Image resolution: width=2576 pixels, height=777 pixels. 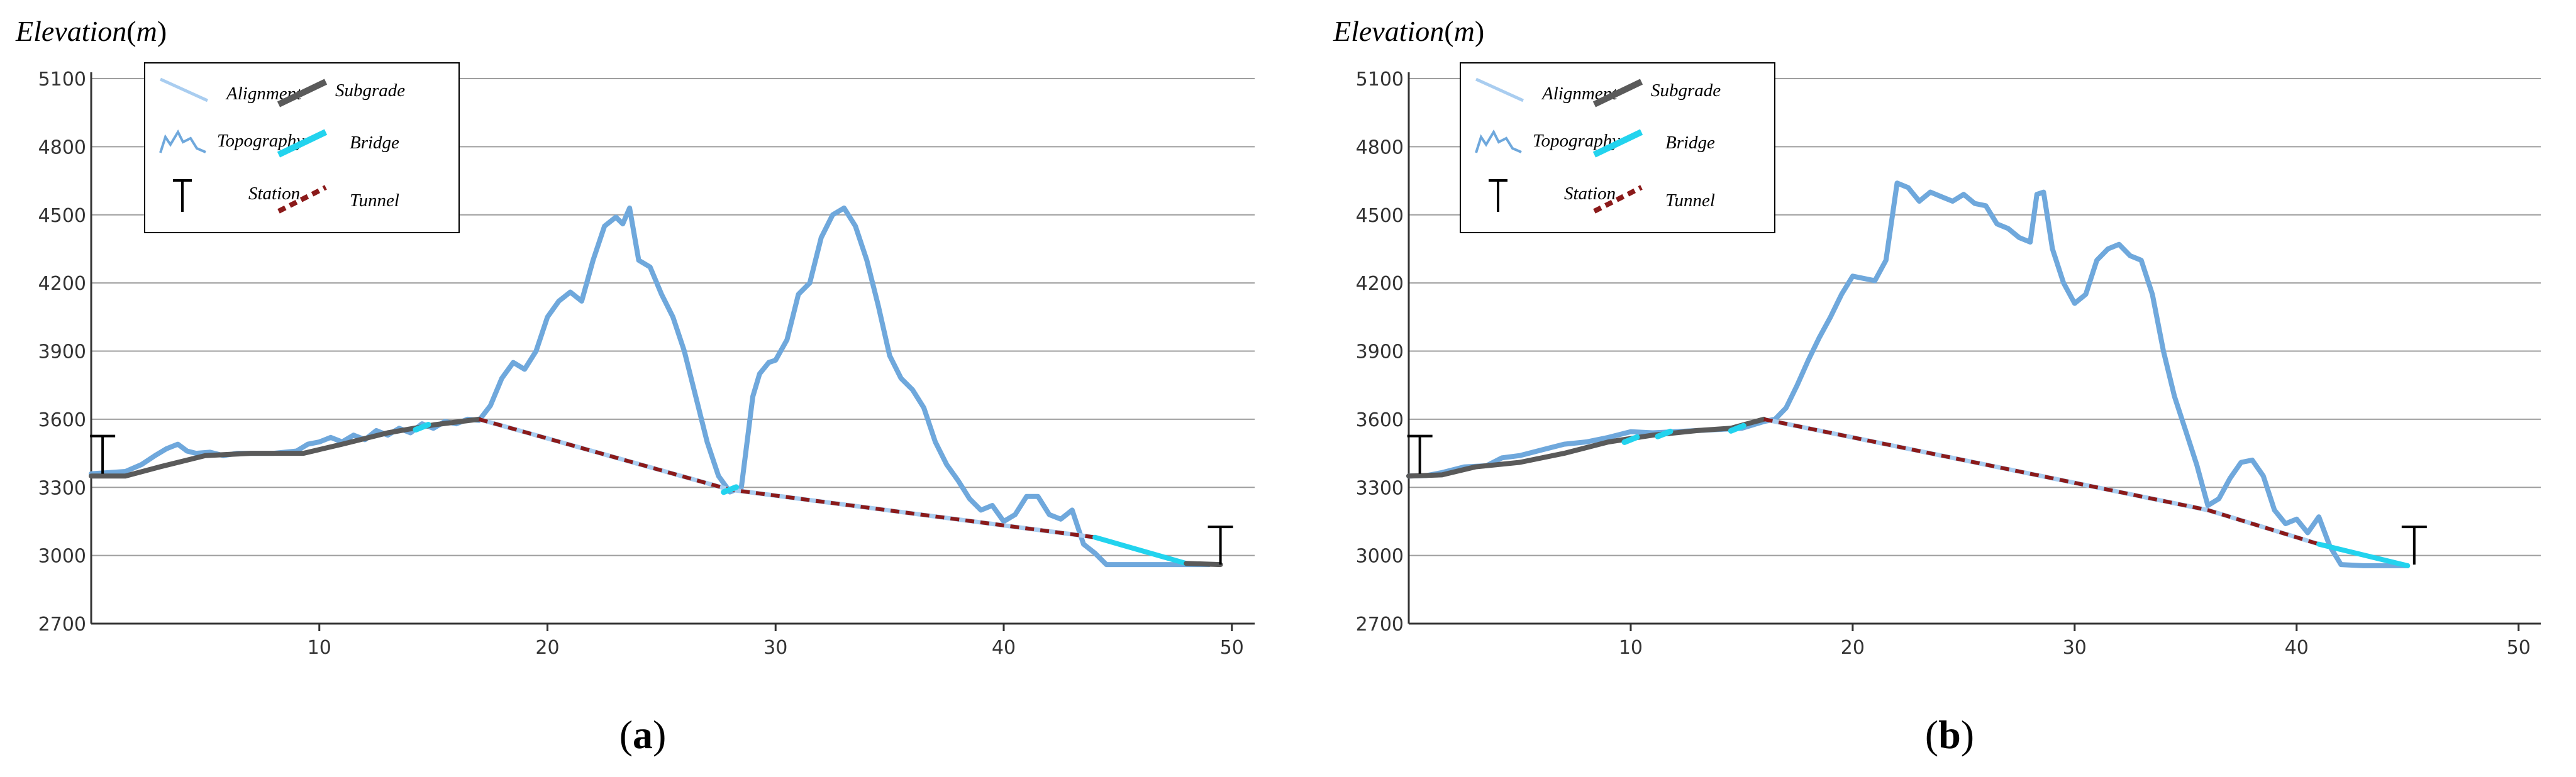 I want to click on panel-label-part: b, so click(x=1949, y=734).